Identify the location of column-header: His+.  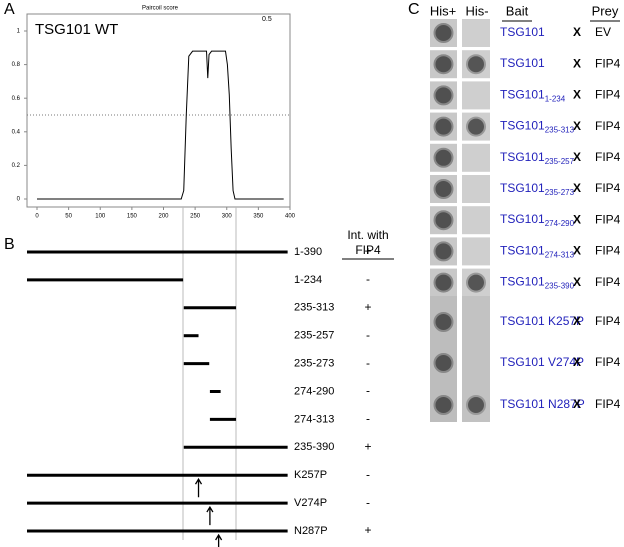
(443, 10).